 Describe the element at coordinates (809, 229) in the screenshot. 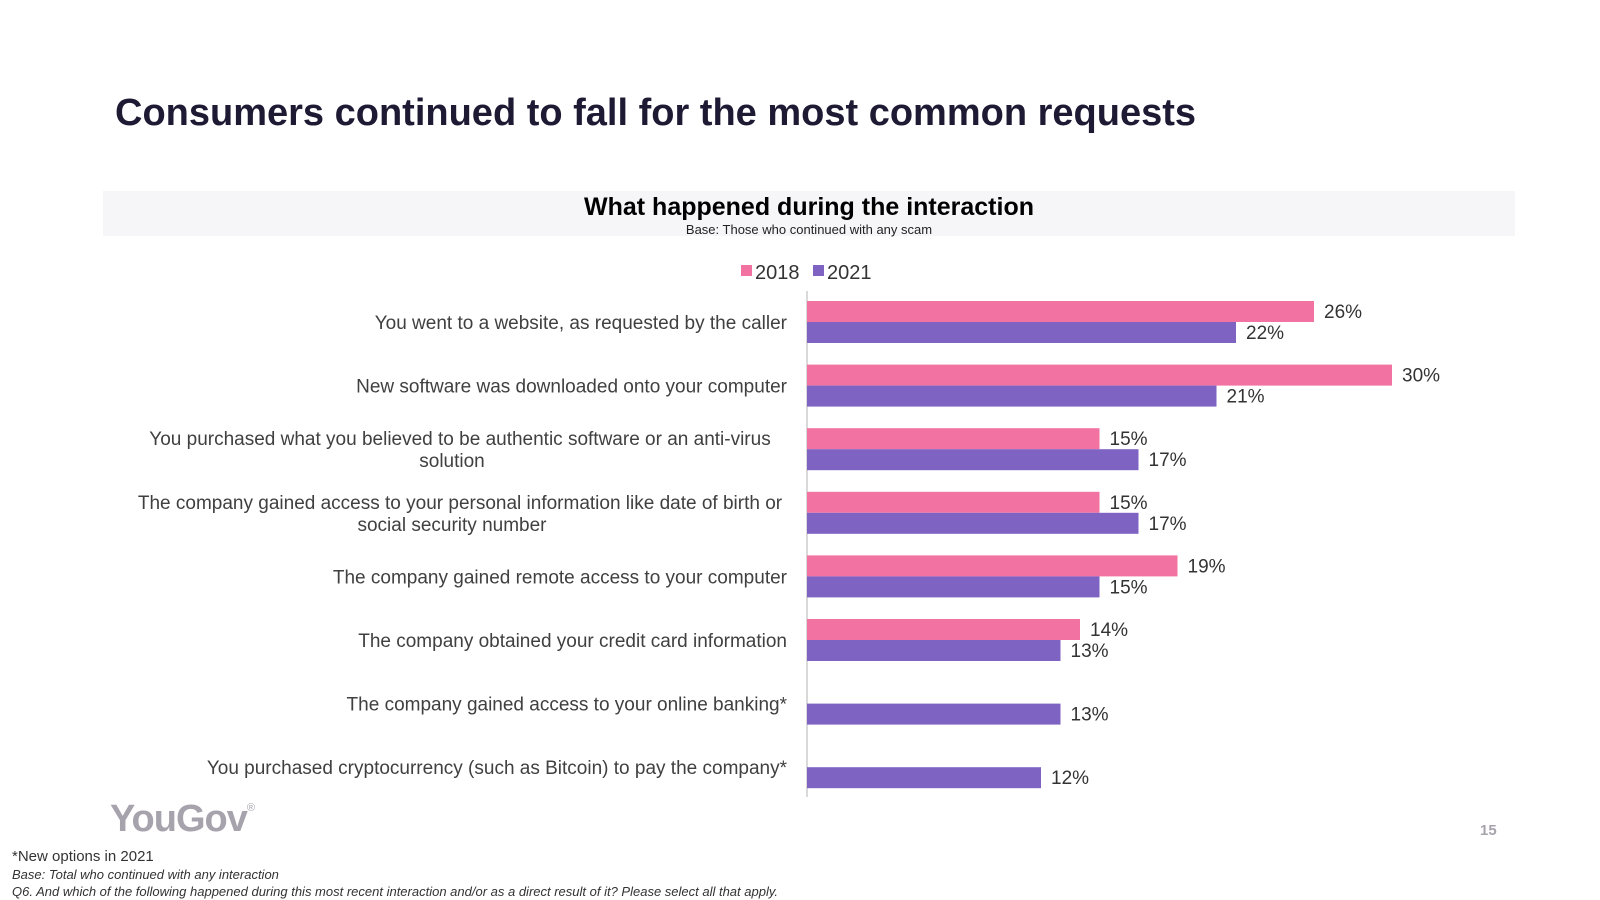

I see `chart-subtitle: Base: Those who continued with any scam` at that location.